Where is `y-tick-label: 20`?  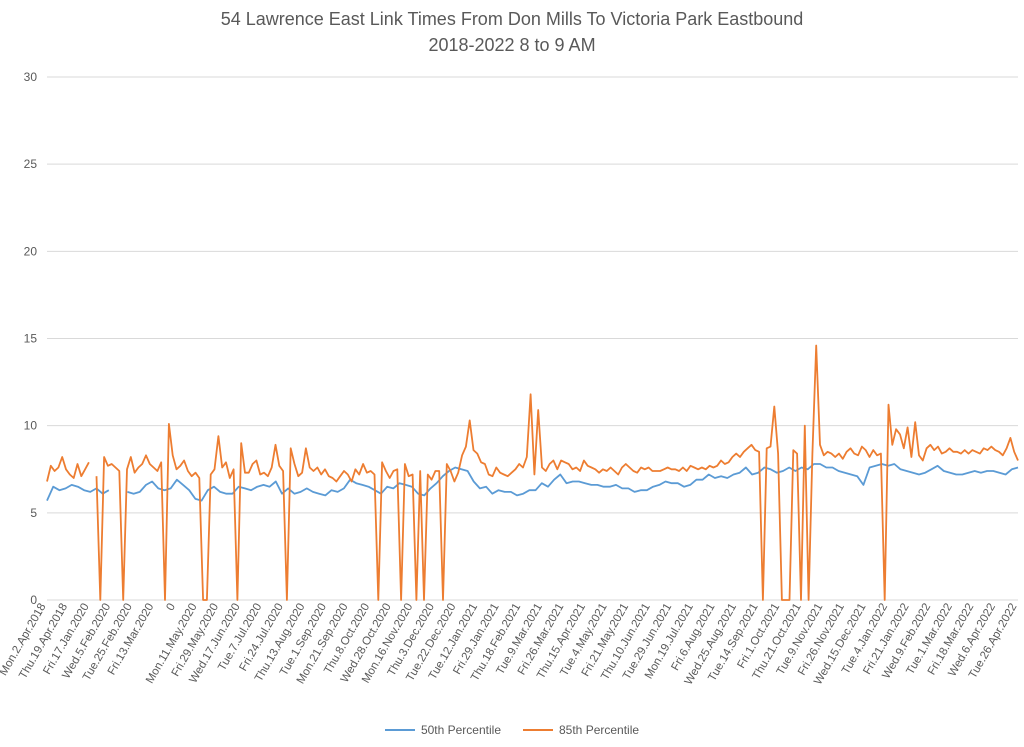
y-tick-label: 20 is located at coordinates (31, 251).